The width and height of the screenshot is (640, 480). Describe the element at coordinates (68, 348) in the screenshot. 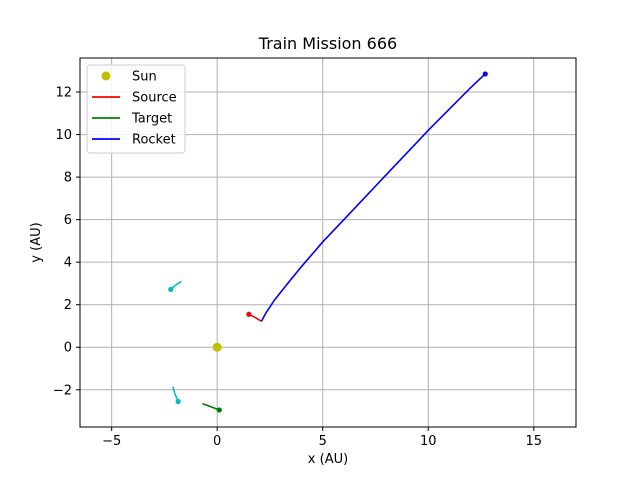

I see `y-tick-label: 0` at that location.